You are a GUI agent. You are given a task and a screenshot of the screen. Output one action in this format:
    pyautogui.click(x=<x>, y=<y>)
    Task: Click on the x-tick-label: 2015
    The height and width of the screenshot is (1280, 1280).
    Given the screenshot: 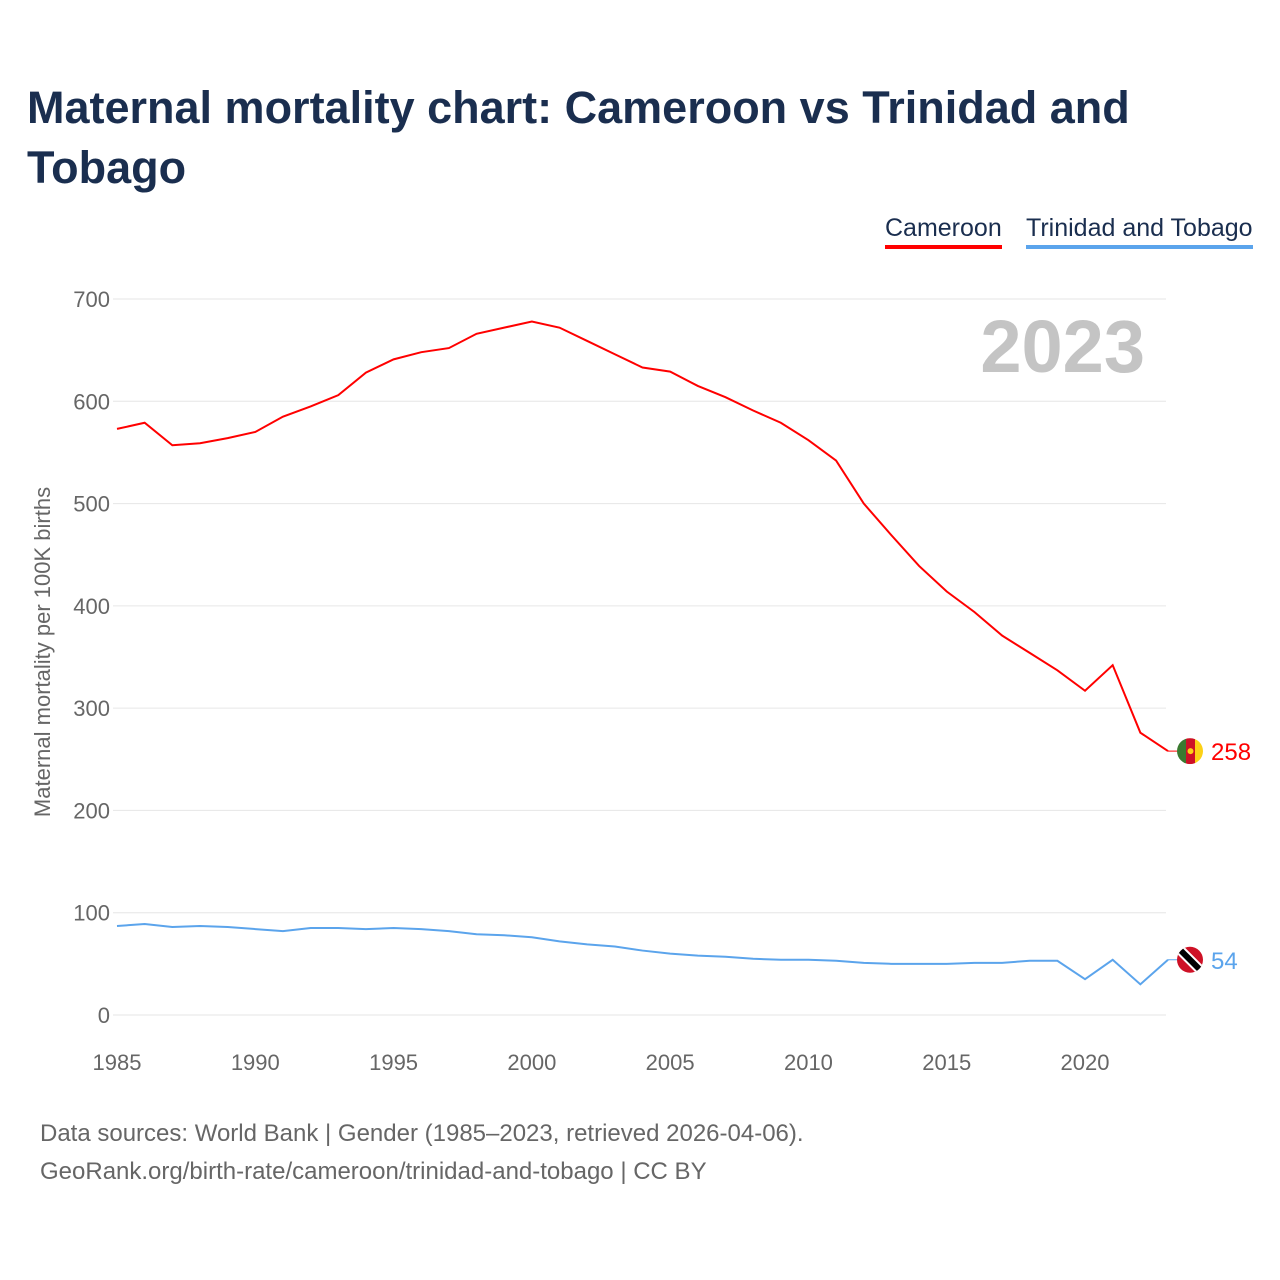 What is the action you would take?
    pyautogui.click(x=946, y=1062)
    